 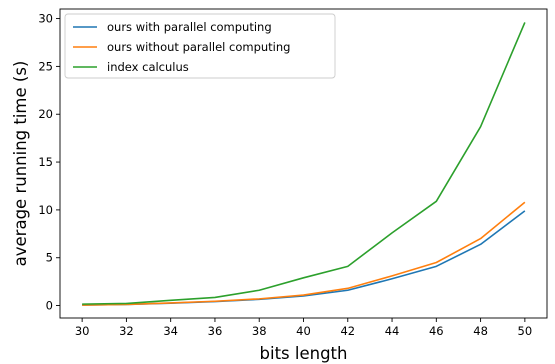 What do you see at coordinates (215, 331) in the screenshot?
I see `x-tick-label: 36` at bounding box center [215, 331].